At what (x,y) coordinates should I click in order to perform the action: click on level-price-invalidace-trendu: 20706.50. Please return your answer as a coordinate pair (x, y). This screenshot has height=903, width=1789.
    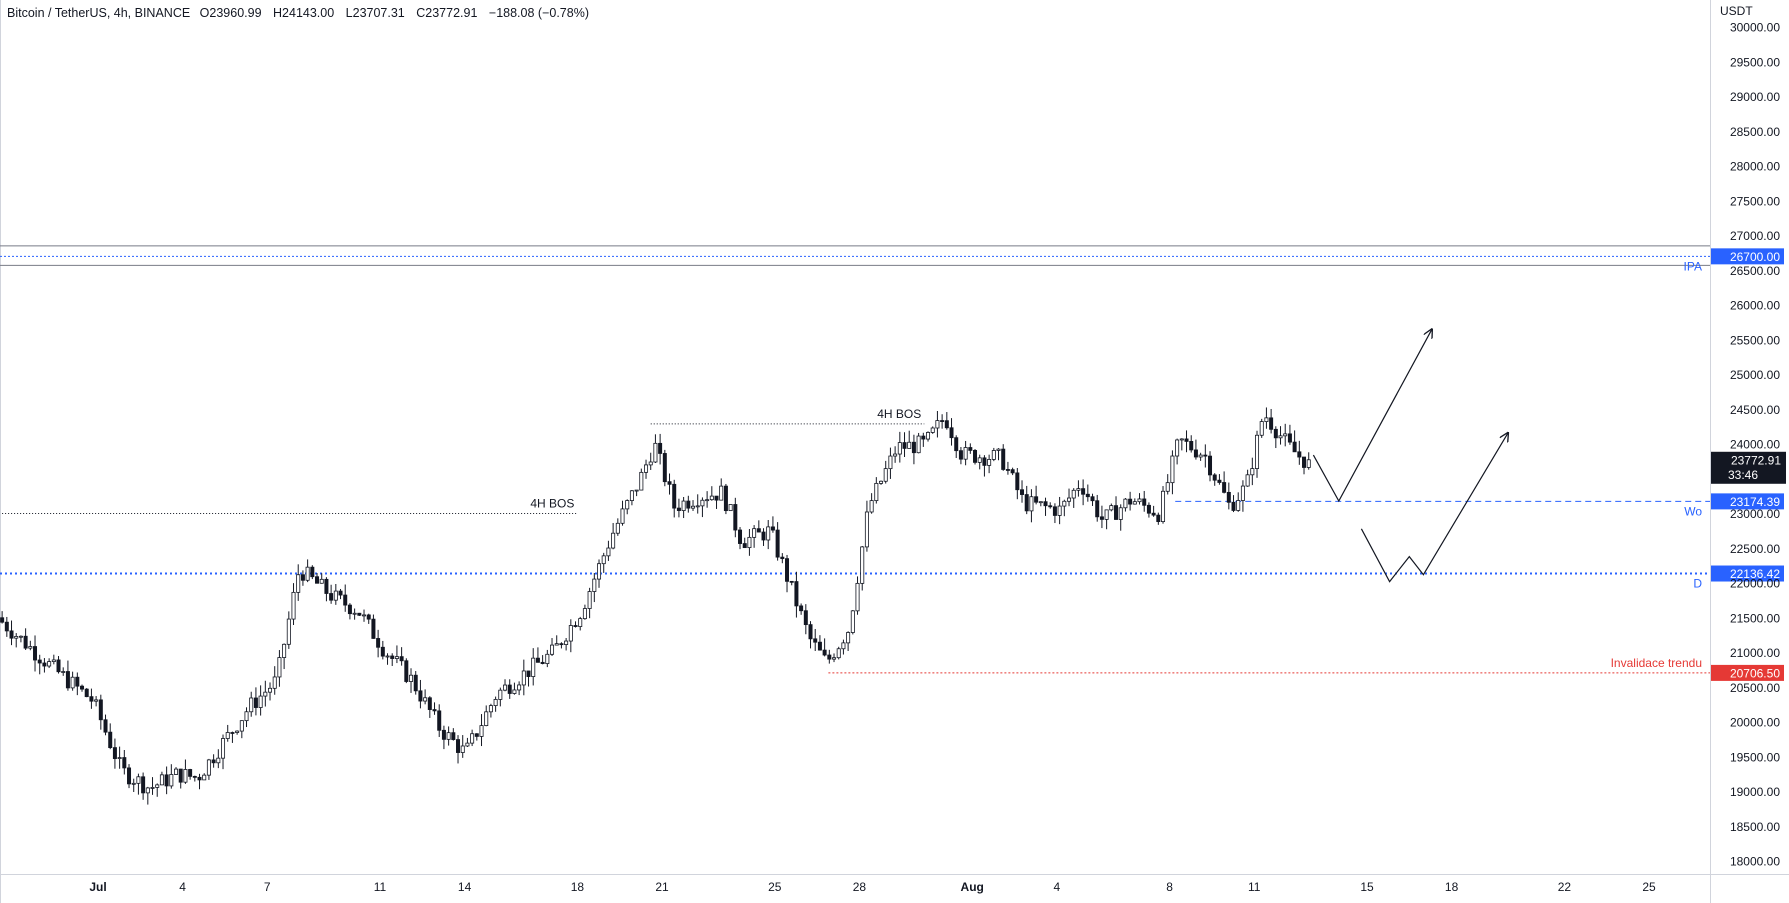
    Looking at the image, I should click on (1755, 673).